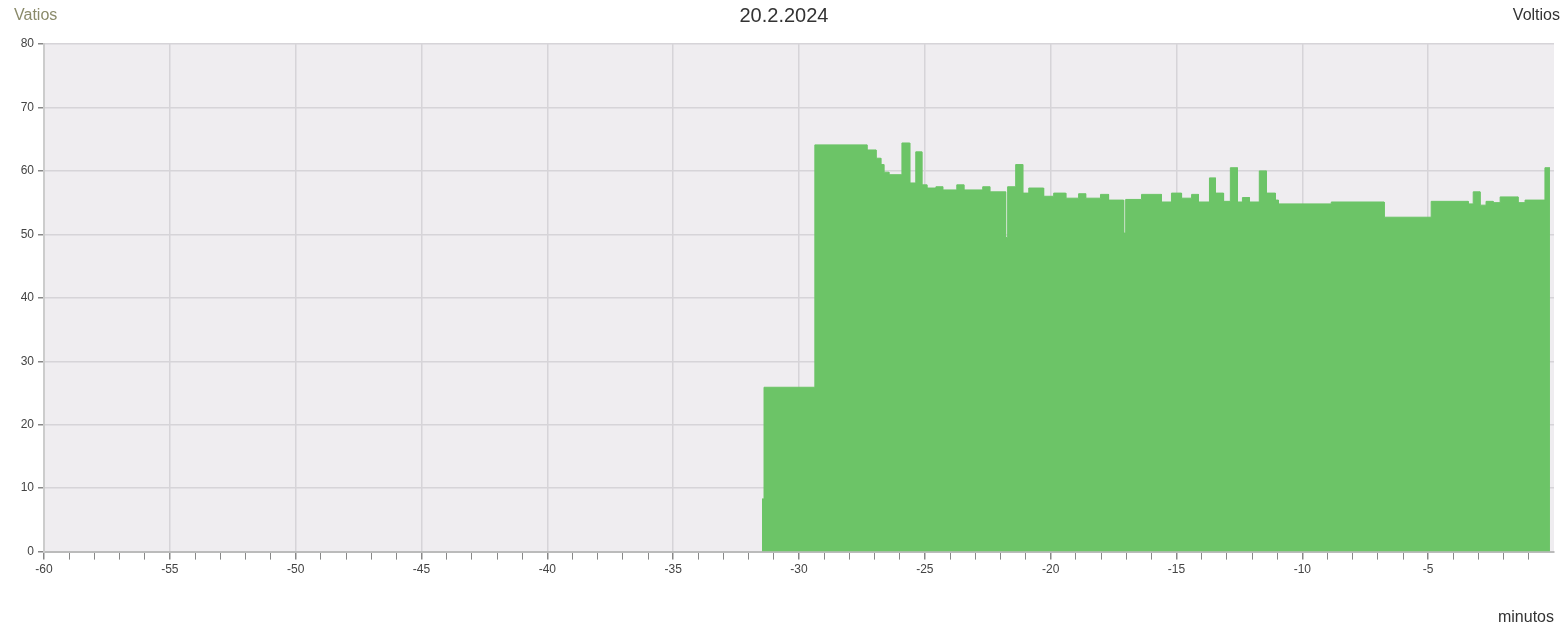  Describe the element at coordinates (27, 487) in the screenshot. I see `y-tick-label: 10` at that location.